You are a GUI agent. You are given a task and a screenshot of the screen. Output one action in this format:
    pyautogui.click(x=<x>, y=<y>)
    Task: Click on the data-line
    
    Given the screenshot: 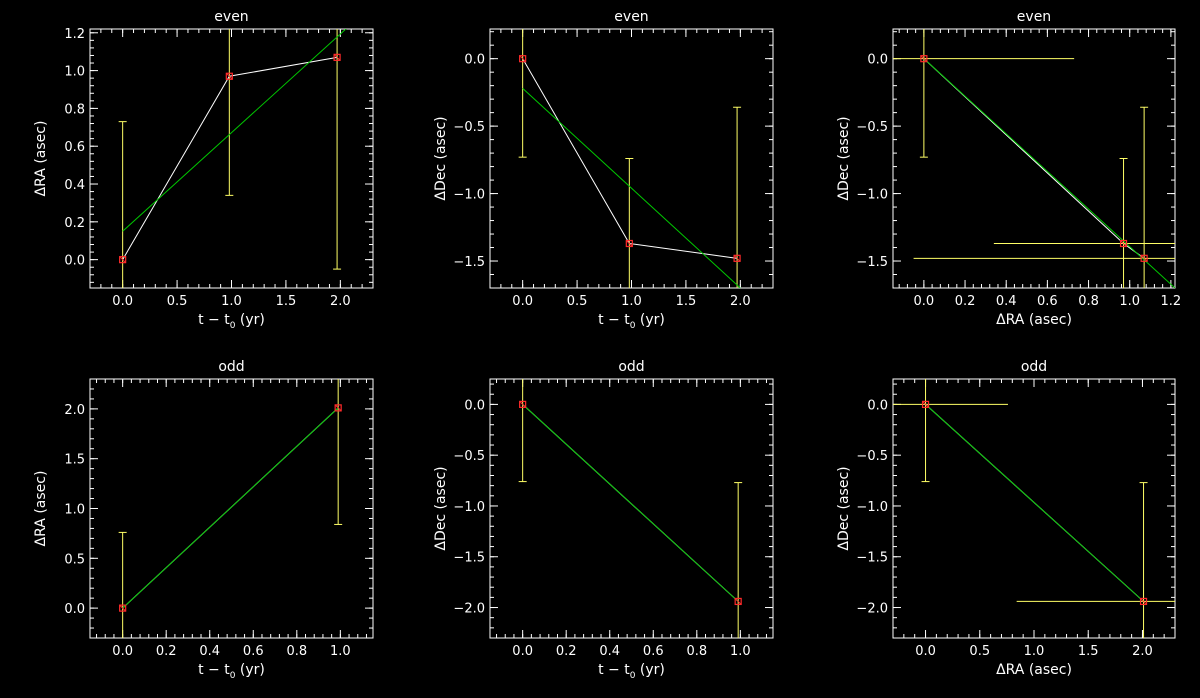 What is the action you would take?
    pyautogui.click(x=230, y=158)
    